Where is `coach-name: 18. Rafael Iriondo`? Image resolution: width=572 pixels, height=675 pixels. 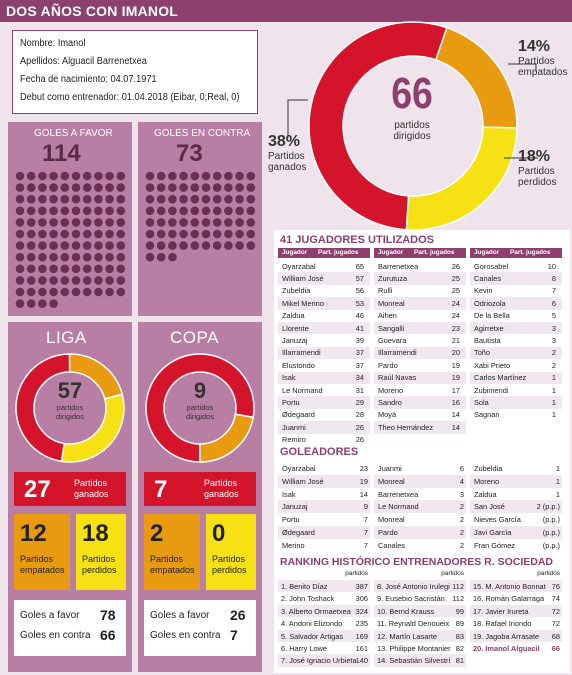 coach-name: 18. Rafael Iriondo is located at coordinates (502, 624).